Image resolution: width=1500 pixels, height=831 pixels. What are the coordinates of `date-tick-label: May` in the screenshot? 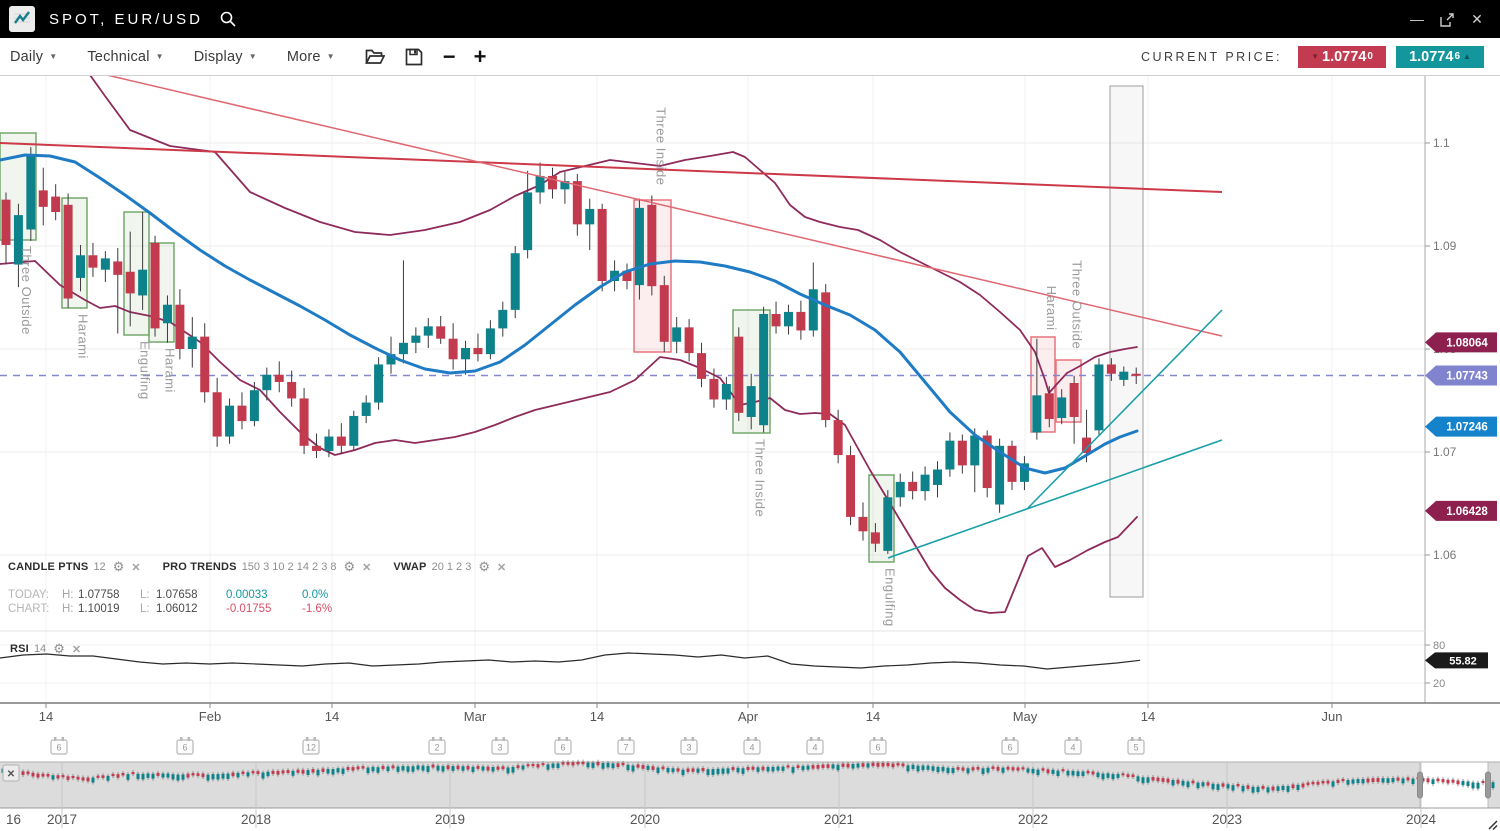 It's located at (1025, 716).